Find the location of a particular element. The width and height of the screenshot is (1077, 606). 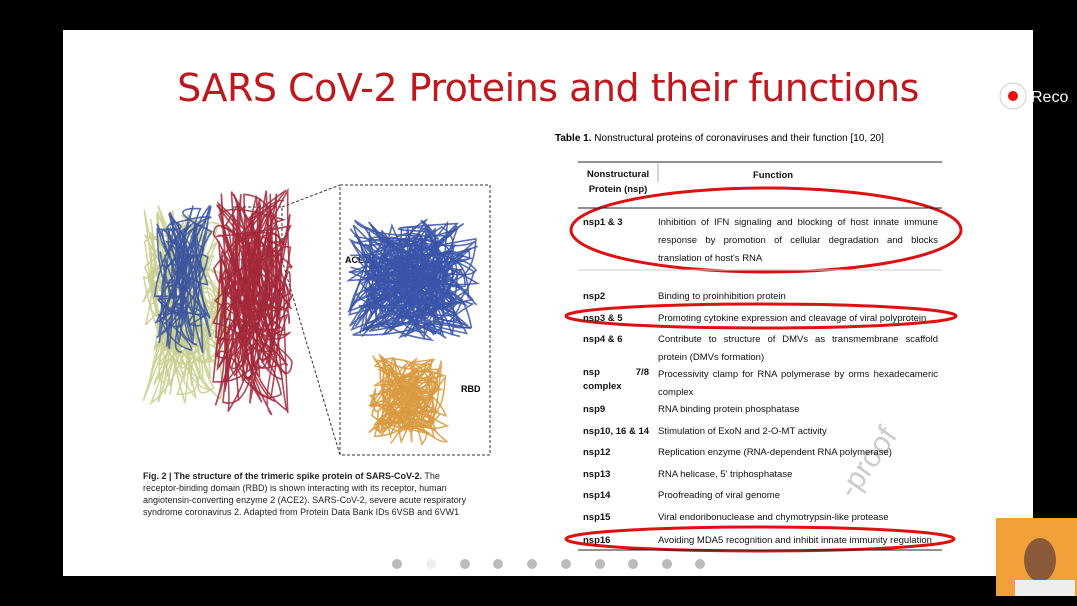

webcam-shirt is located at coordinates (1045, 588).